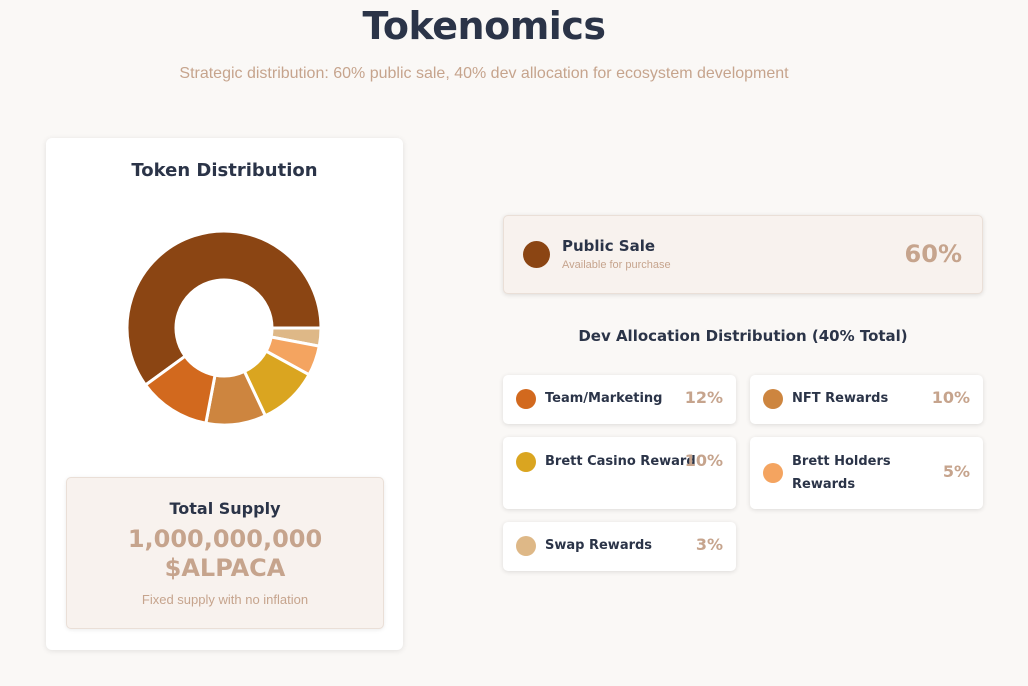 The image size is (1028, 686). I want to click on dev-item-name: NFT Rewards, so click(840, 398).